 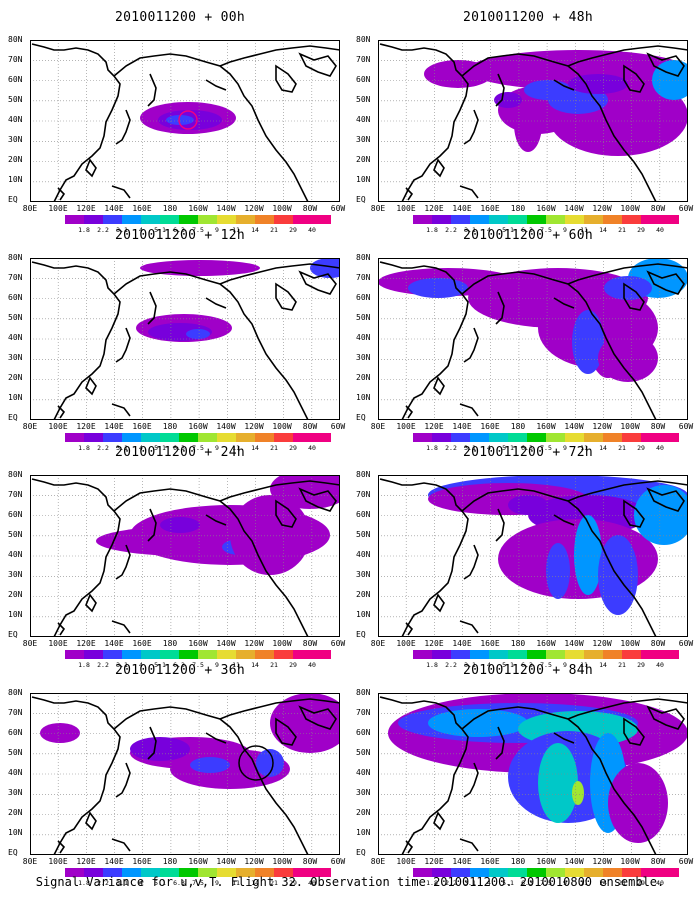 I want to click on latitude-label: 10N, so click(x=363, y=614).